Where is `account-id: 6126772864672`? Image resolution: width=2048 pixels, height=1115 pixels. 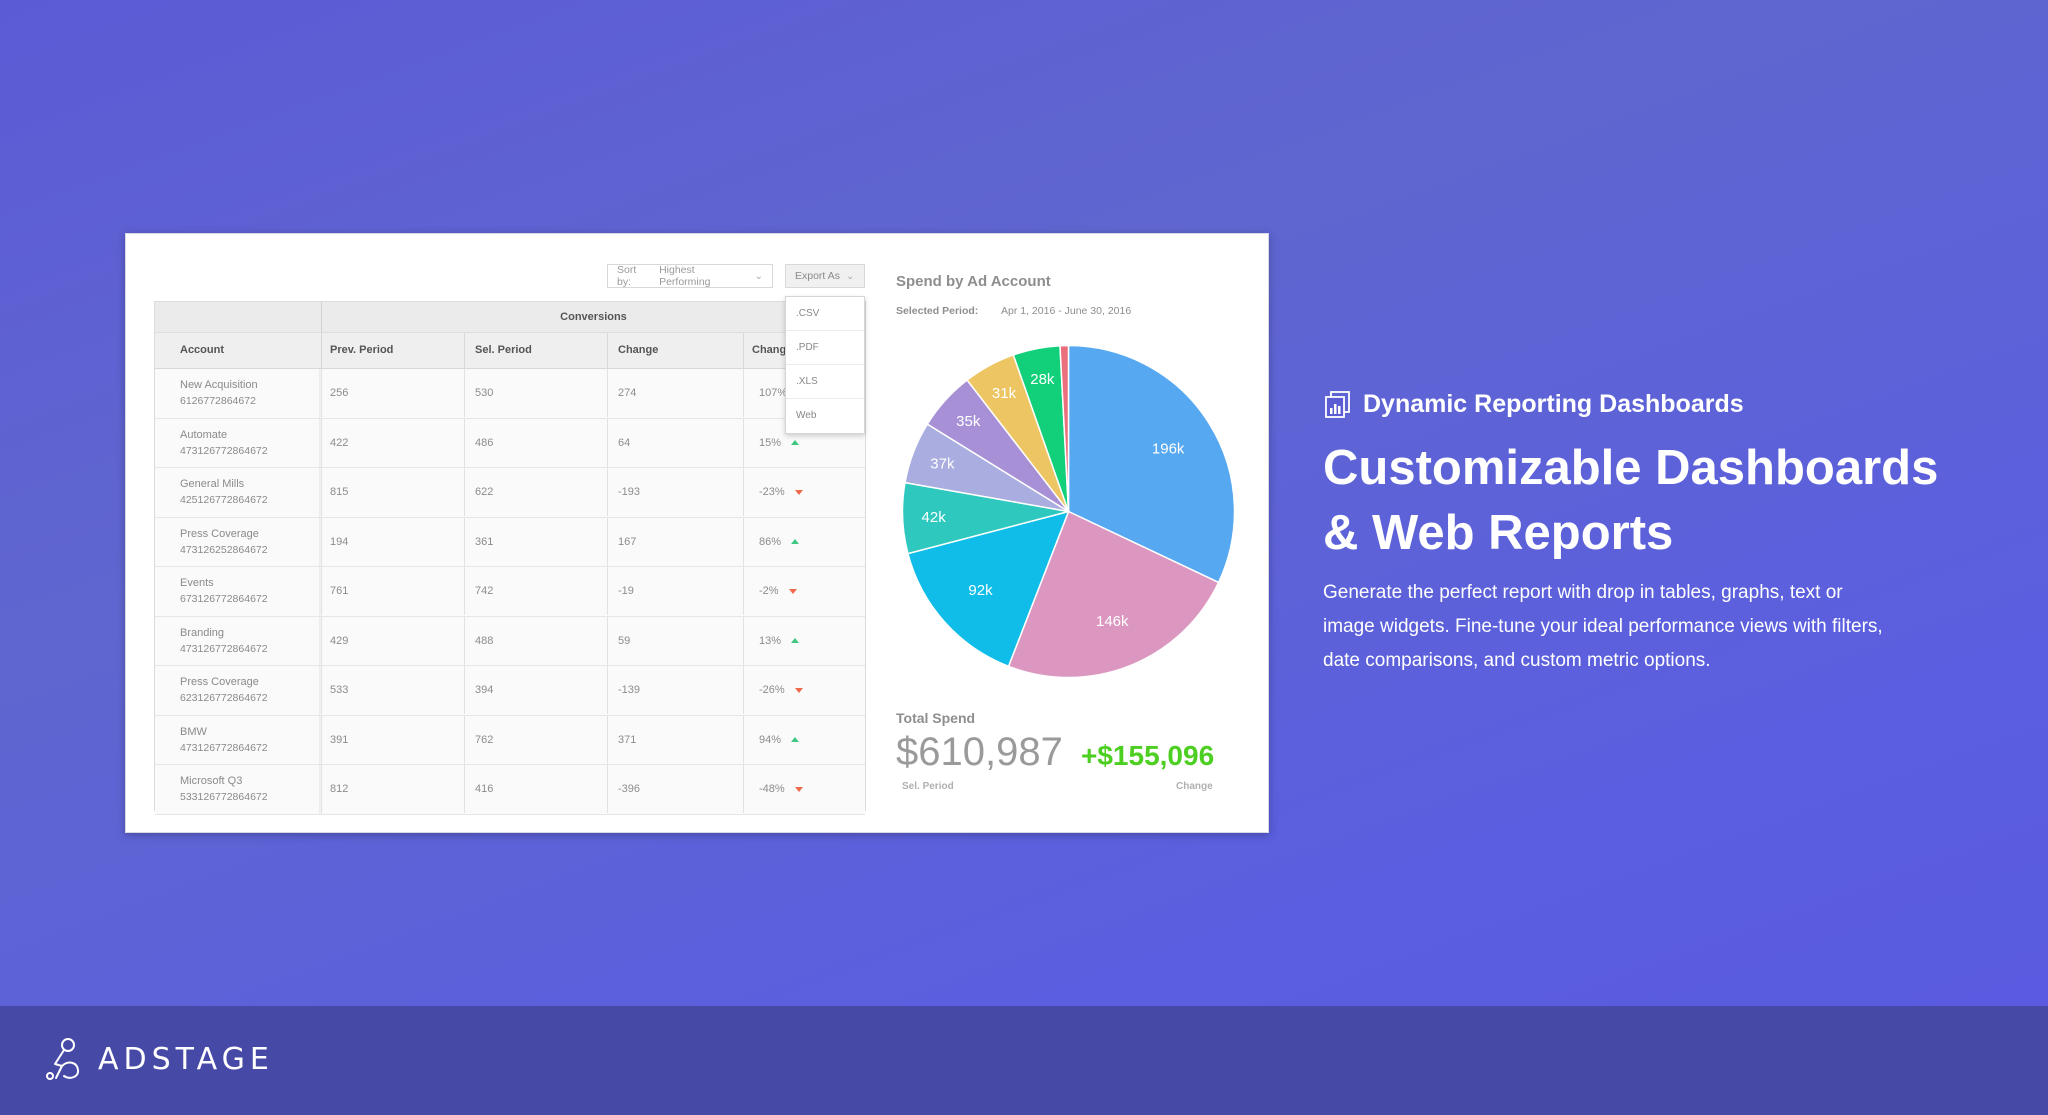 account-id: 6126772864672 is located at coordinates (218, 401).